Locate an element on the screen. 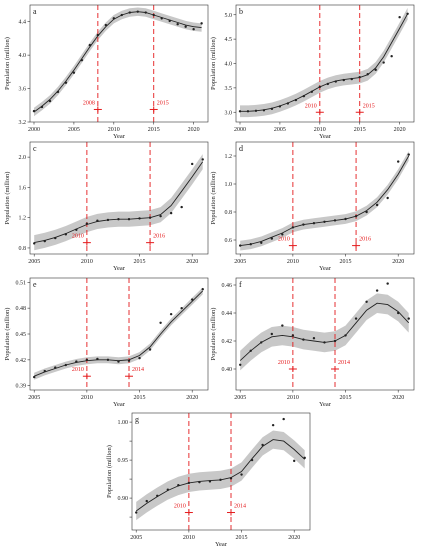  y-tick-label: 0.42 is located at coordinates (227, 342).